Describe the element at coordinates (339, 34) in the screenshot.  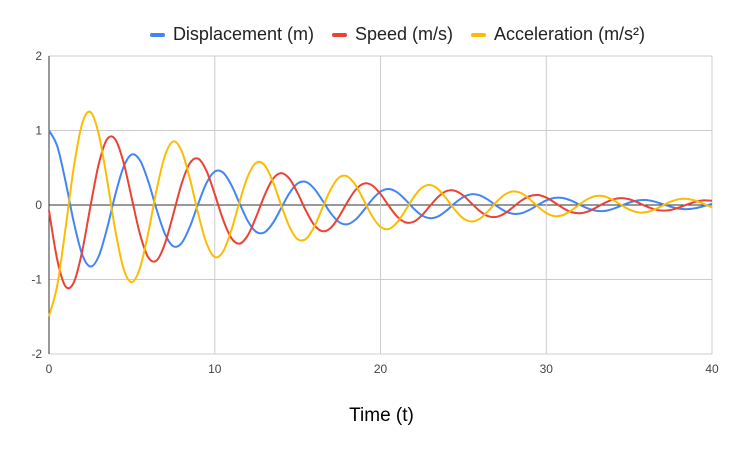
I see `legend-swatch-speed` at that location.